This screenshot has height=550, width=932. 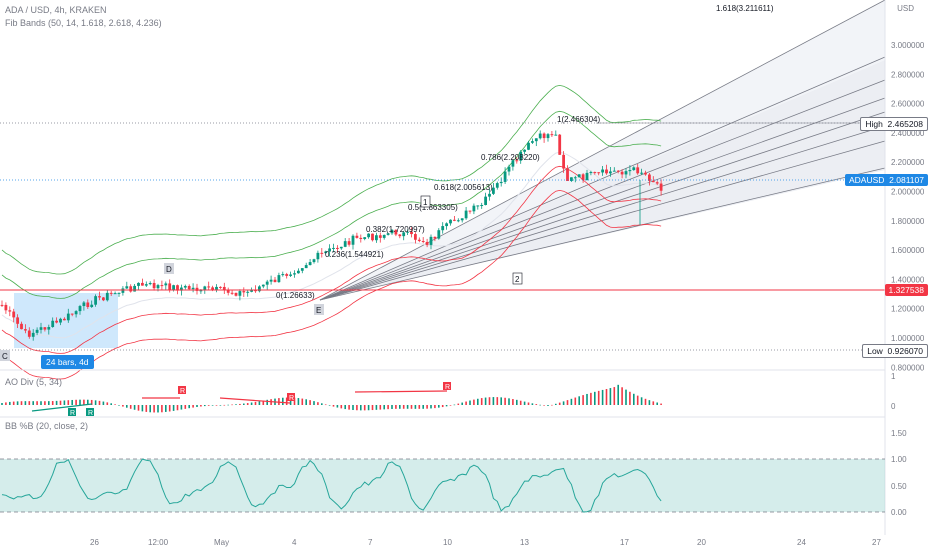 I want to click on ao-axis: 10, so click(x=893, y=391).